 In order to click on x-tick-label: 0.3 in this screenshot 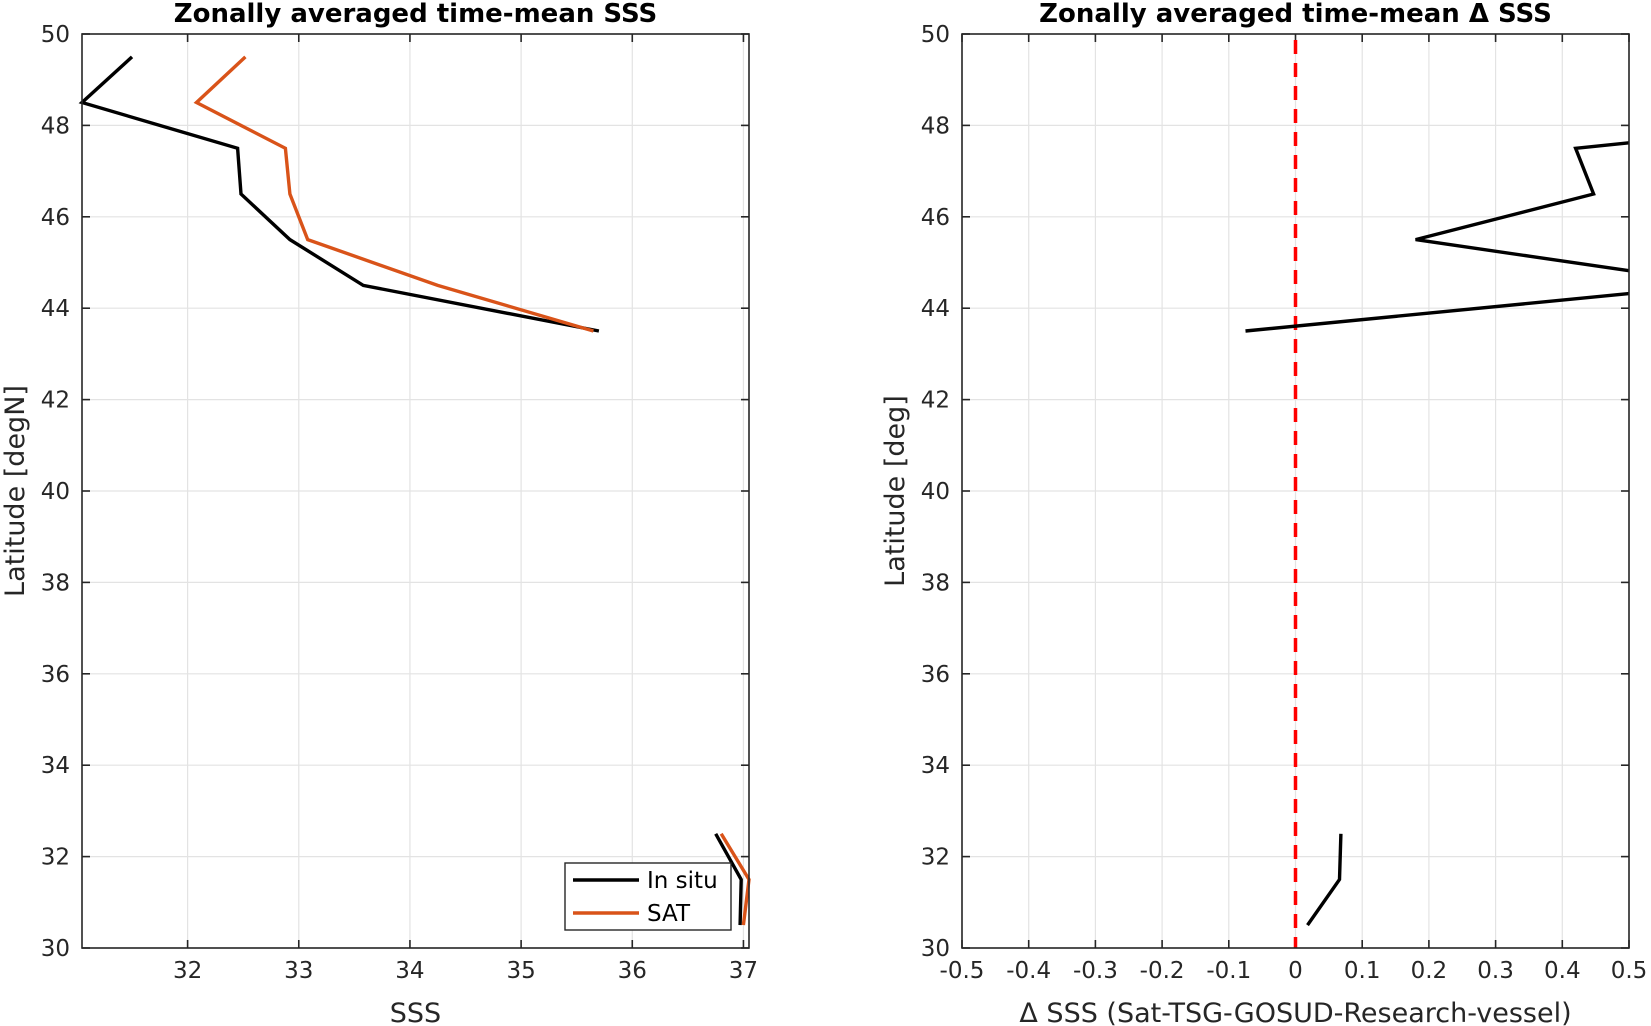, I will do `click(1495, 971)`.